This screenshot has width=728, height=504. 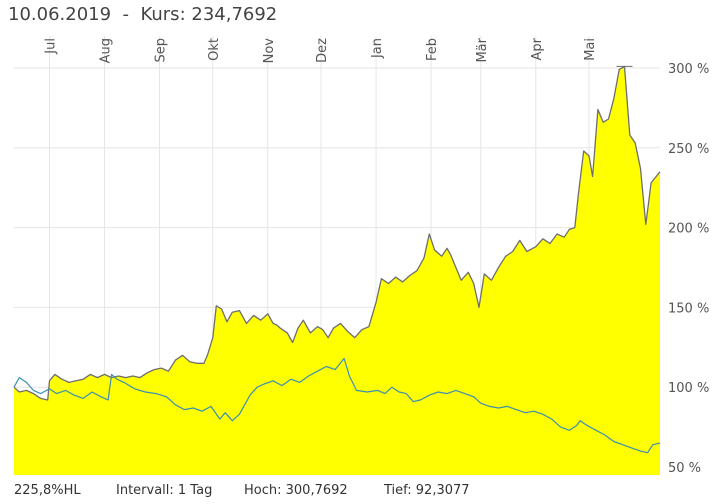 I want to click on x-tick-label: Apr, so click(x=537, y=48).